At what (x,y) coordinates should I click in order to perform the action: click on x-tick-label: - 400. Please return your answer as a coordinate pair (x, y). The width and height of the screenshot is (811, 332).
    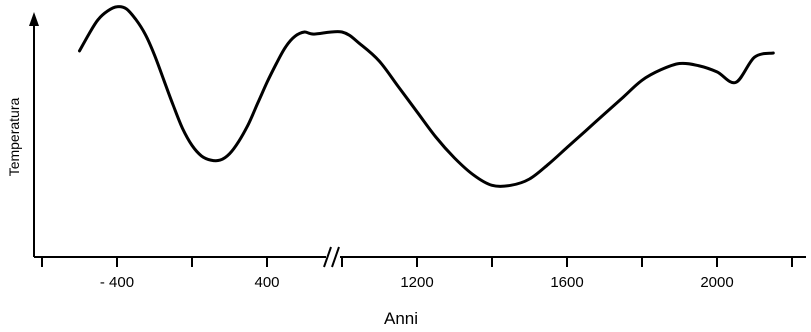
    Looking at the image, I should click on (117, 282).